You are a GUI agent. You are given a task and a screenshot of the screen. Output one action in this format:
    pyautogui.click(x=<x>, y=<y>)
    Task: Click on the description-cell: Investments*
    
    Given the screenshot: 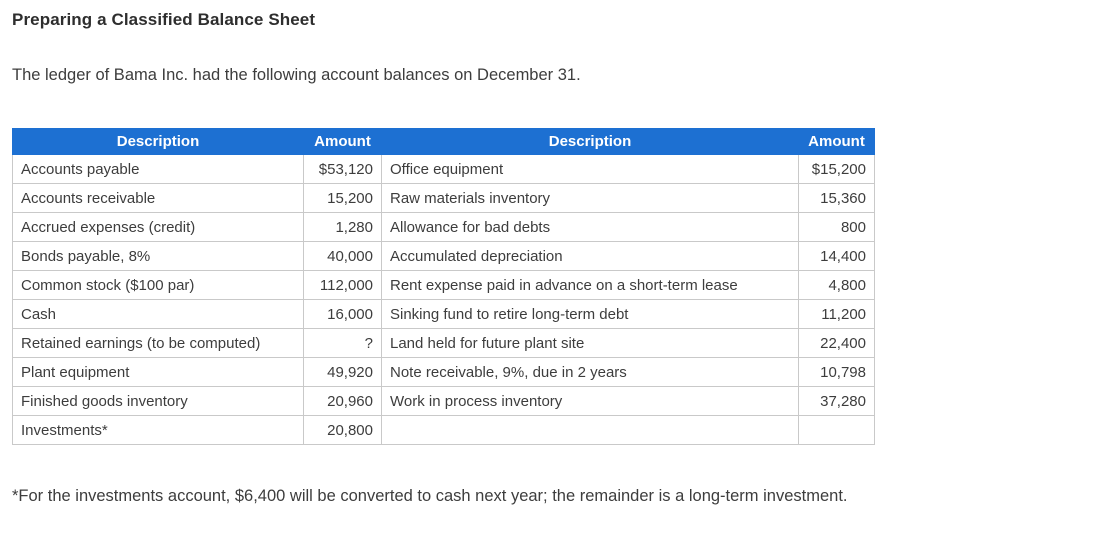 What is the action you would take?
    pyautogui.click(x=158, y=430)
    